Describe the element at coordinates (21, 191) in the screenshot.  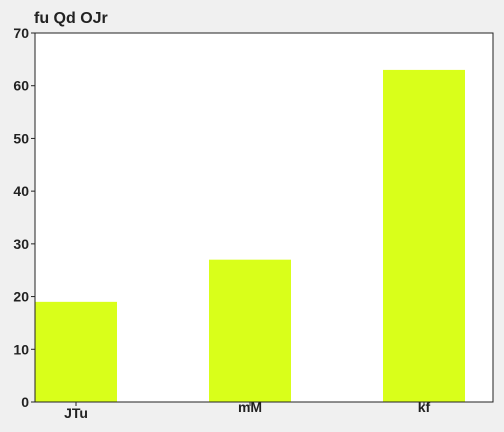
I see `y-tick-label: 40` at that location.